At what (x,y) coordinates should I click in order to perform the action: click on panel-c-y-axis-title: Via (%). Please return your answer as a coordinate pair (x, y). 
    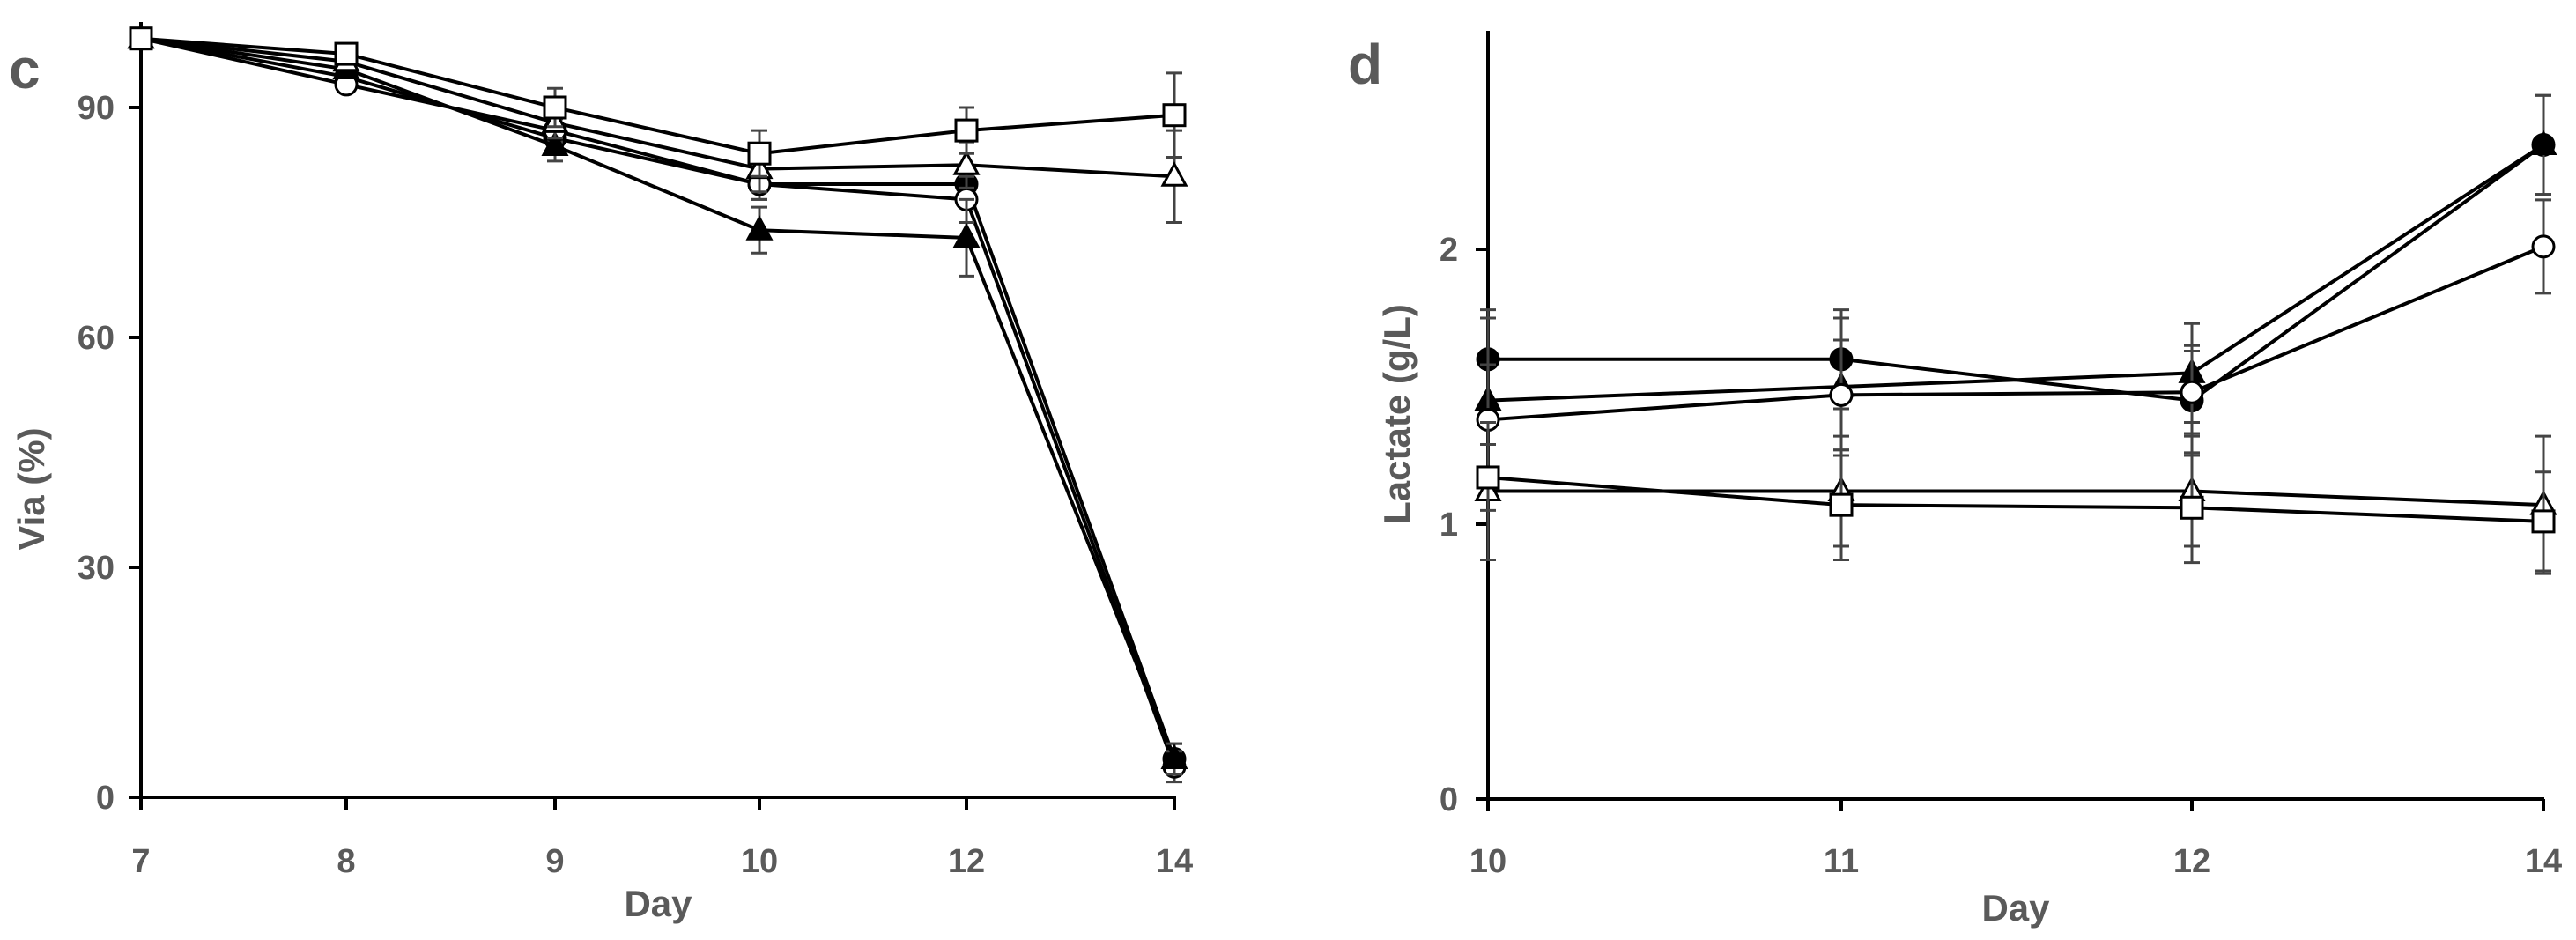
    Looking at the image, I should click on (31, 489).